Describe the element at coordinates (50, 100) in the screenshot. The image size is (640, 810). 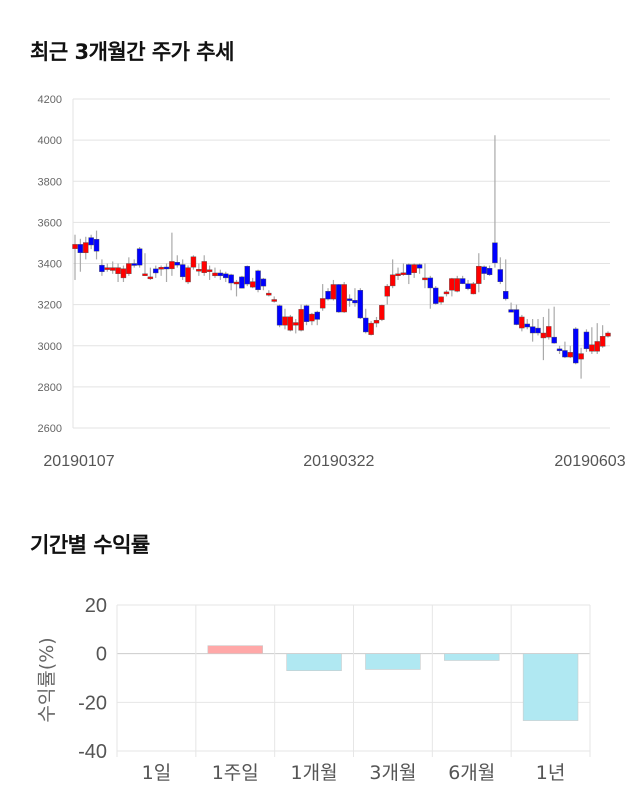
I see `y-tick-label: 4200` at that location.